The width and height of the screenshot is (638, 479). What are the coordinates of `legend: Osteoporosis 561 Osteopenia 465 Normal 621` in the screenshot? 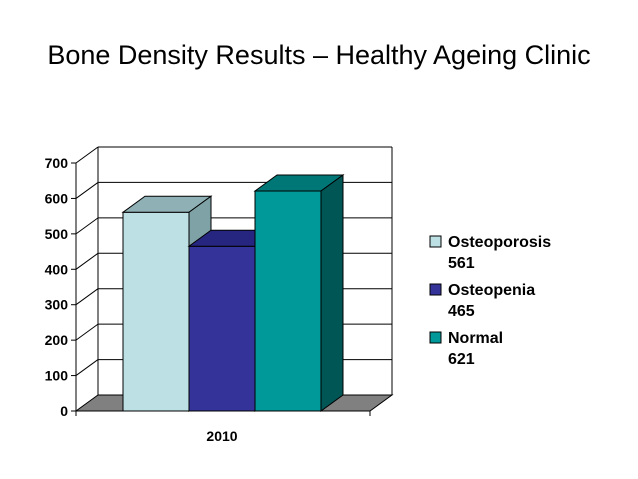 It's located at (494, 297).